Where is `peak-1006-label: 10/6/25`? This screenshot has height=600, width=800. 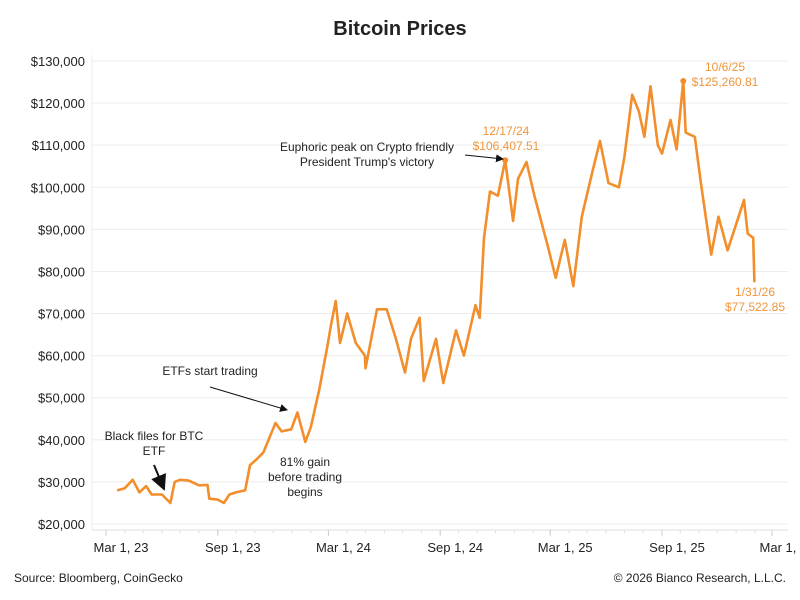 peak-1006-label: 10/6/25 is located at coordinates (725, 67).